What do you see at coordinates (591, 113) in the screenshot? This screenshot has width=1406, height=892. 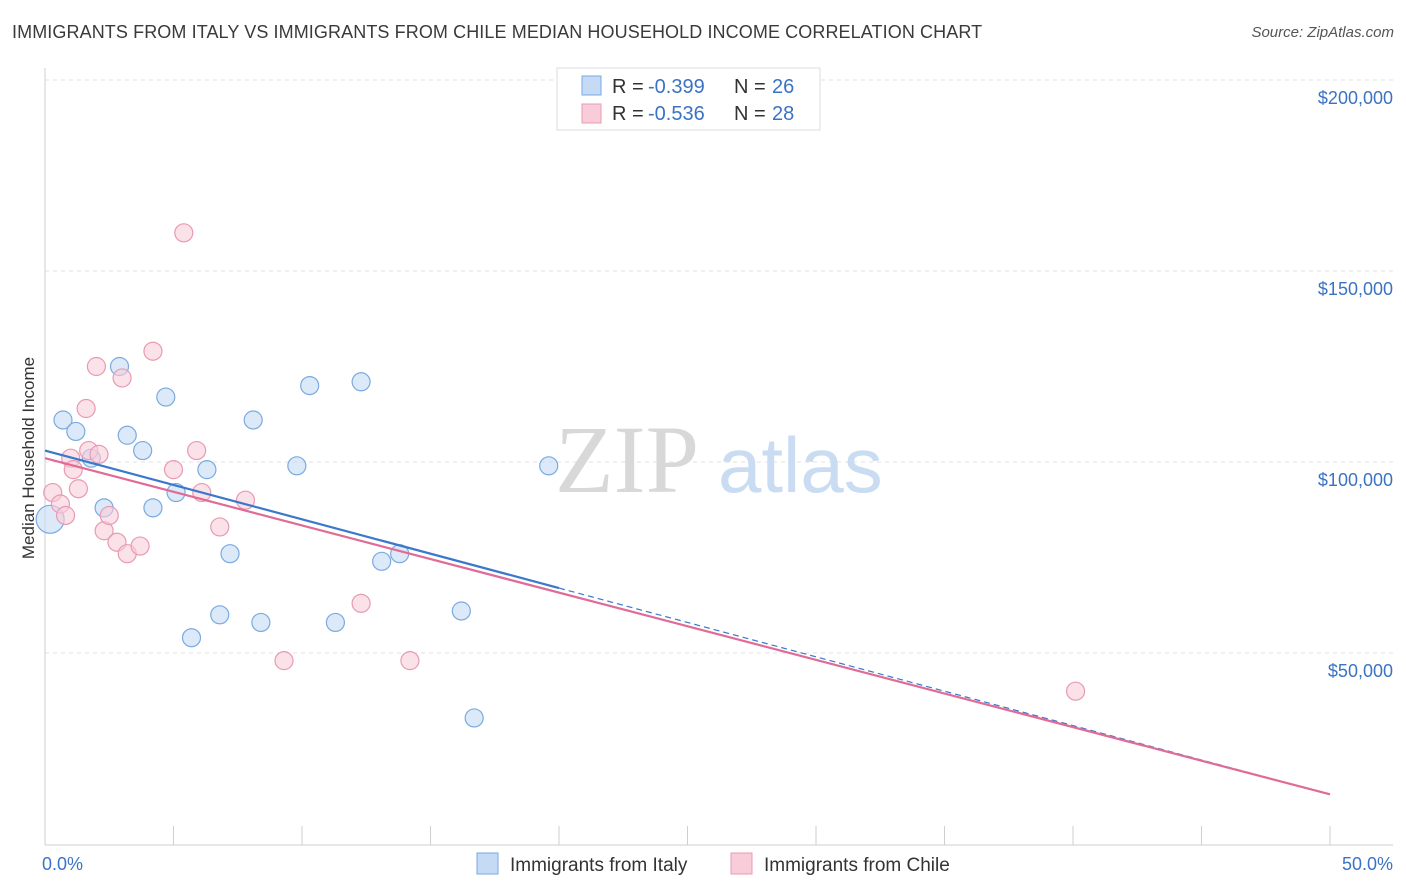 I see `legend-swatch-chile` at bounding box center [591, 113].